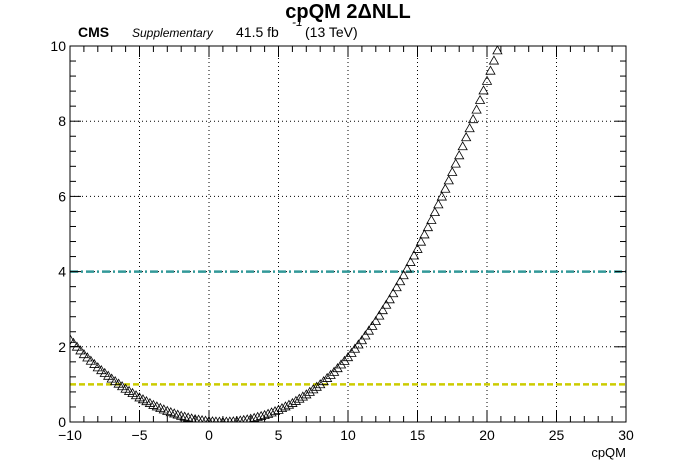 The height and width of the screenshot is (472, 696). I want to click on x-tick-label: −10, so click(70, 435).